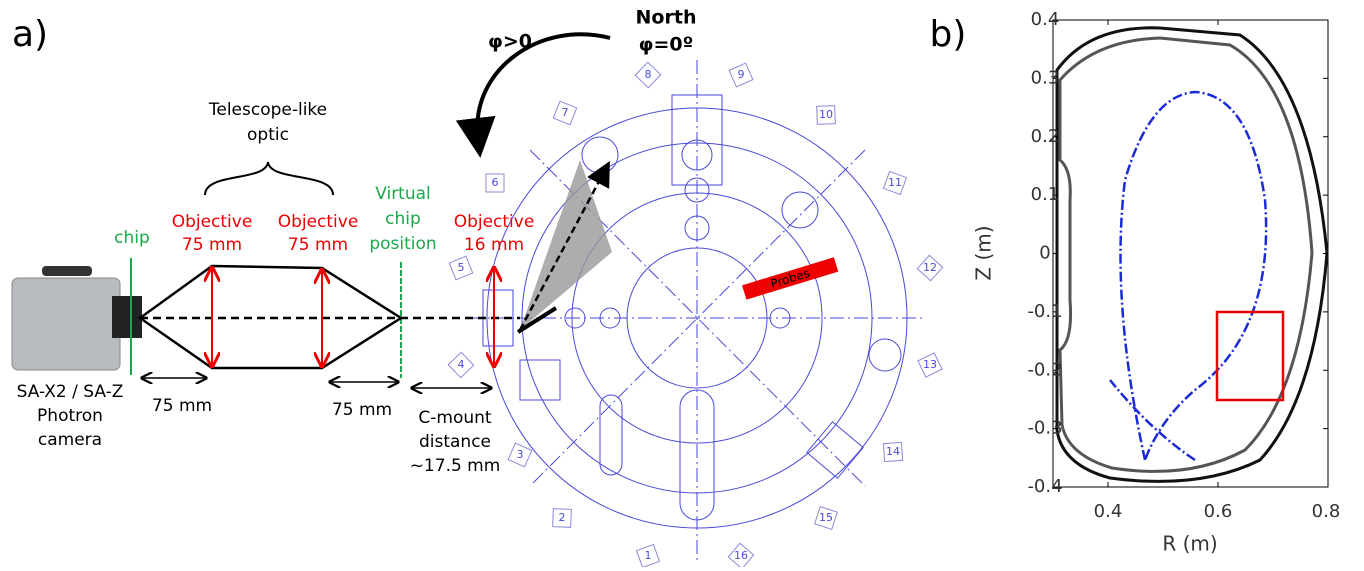 This screenshot has width=1364, height=571. Describe the element at coordinates (132, 238) in the screenshot. I see `chip-label: chip` at that location.